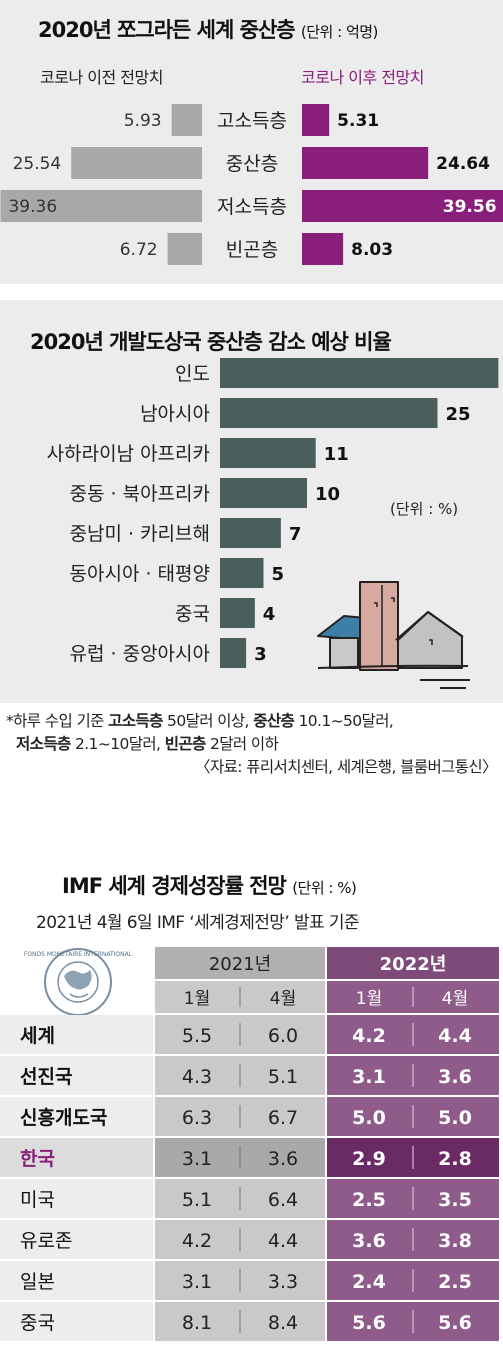 This screenshot has width=503, height=1347. Describe the element at coordinates (260, 654) in the screenshot. I see `value-label-7: 3` at that location.